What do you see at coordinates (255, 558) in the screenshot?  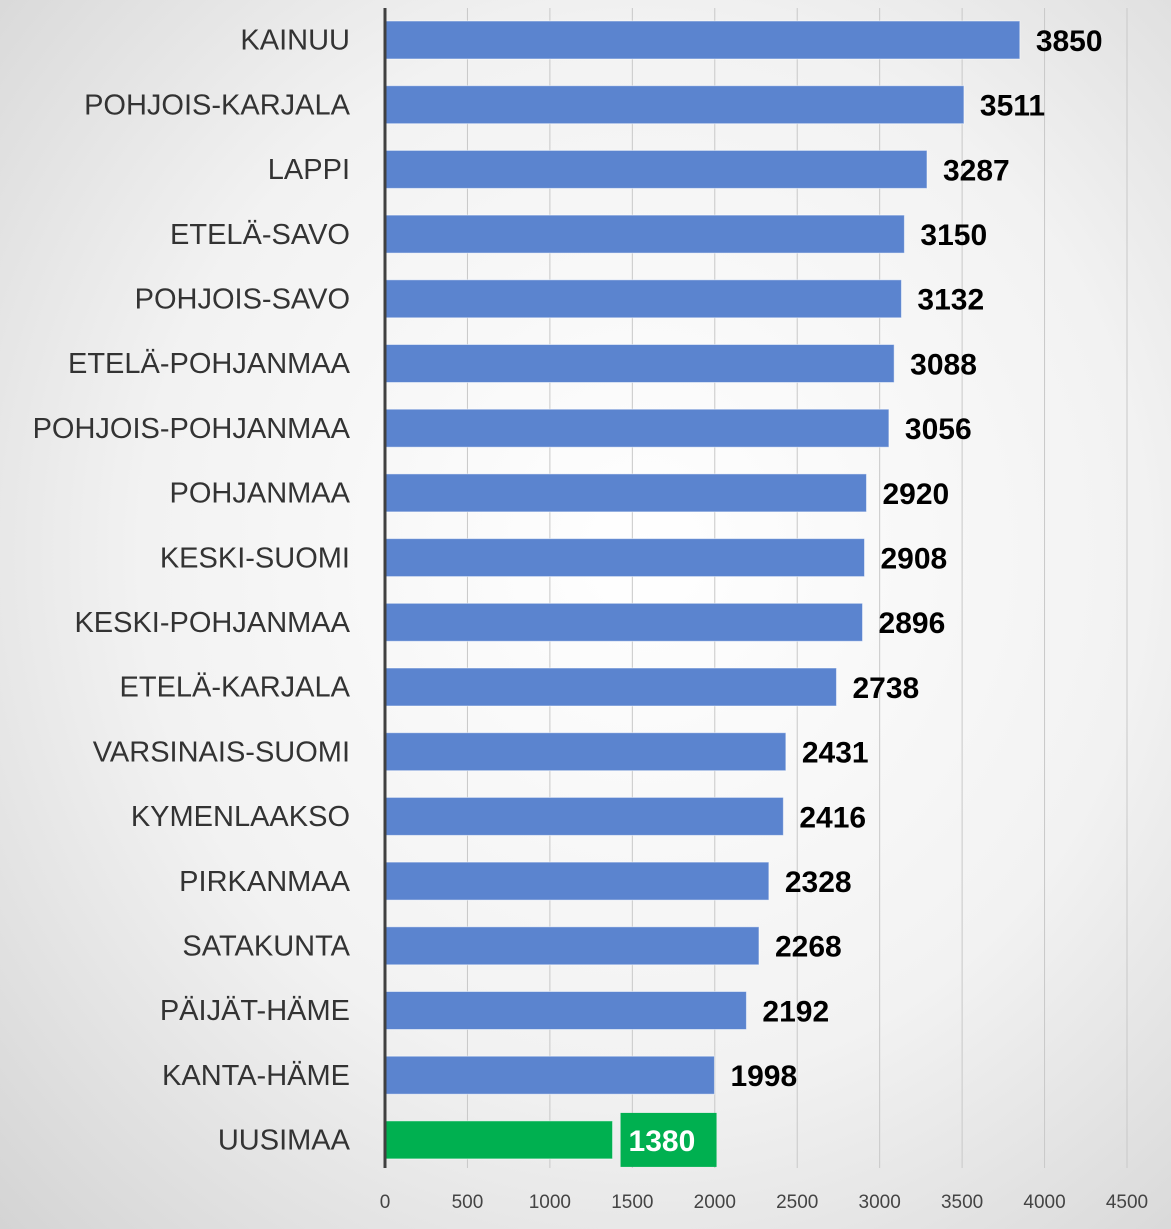 I see `y-tick-label: KESKI-SUOMI` at bounding box center [255, 558].